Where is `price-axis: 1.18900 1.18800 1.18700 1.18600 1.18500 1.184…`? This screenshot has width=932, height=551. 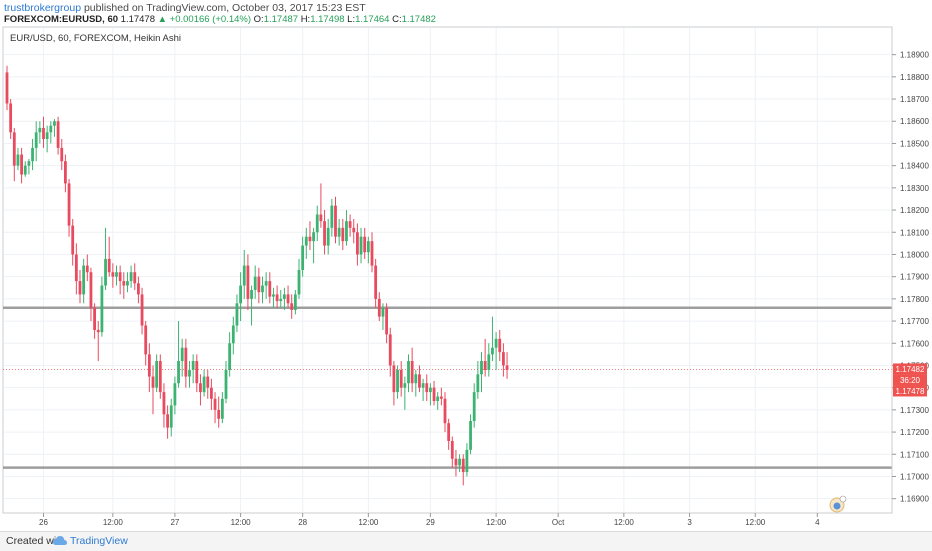
price-axis: 1.18900 1.18800 1.18700 1.18600 1.18500 1.184… is located at coordinates (910, 270).